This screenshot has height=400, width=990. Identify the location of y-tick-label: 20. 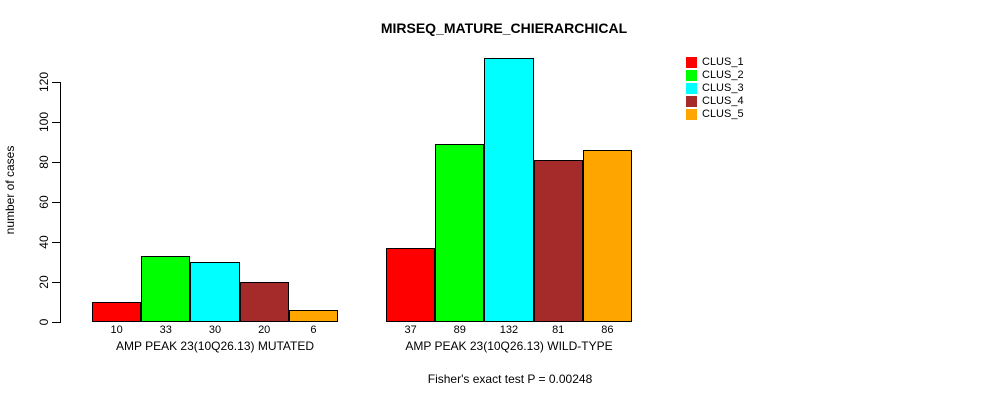
(44, 282).